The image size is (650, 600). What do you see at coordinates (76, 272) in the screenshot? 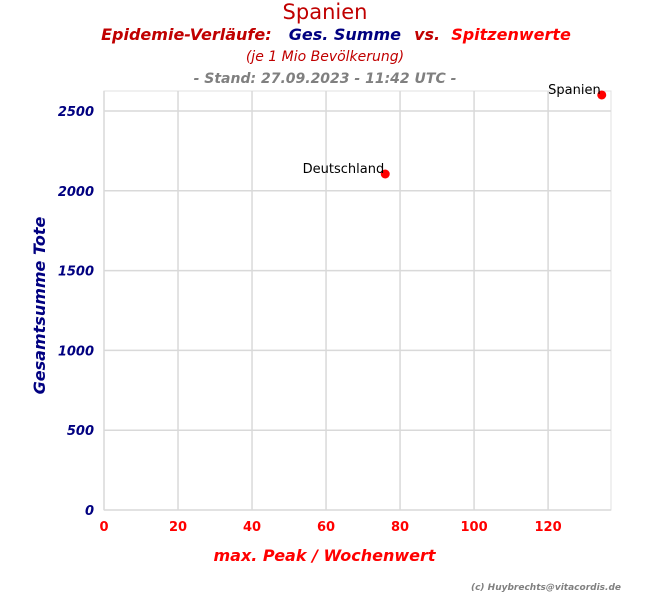
I see `y-tick-label: 1500` at bounding box center [76, 272].